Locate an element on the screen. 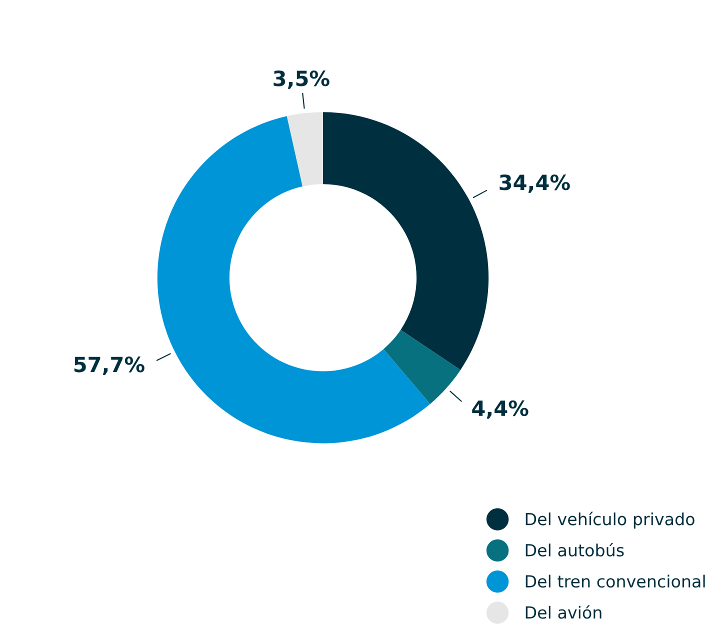 The width and height of the screenshot is (725, 637). data-label: 4,4% is located at coordinates (500, 409).